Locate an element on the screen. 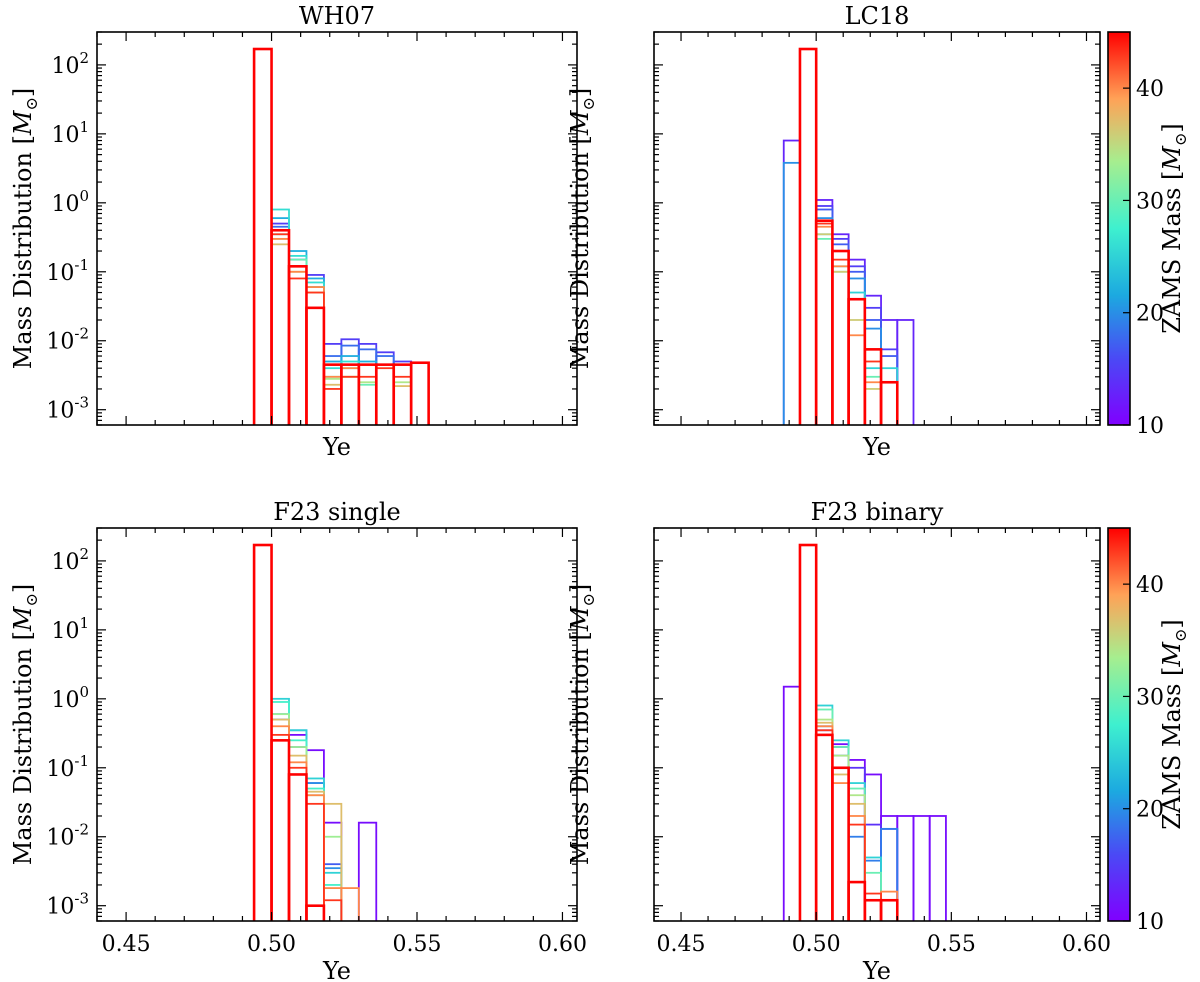 This screenshot has height=982, width=1200. colorbar-frame is located at coordinates (1119, 724).